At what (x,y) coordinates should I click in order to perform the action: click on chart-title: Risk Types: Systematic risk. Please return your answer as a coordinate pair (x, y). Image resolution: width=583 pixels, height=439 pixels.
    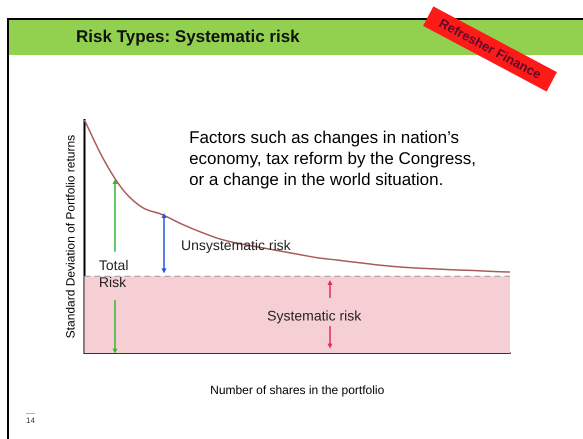
    Looking at the image, I should click on (188, 37).